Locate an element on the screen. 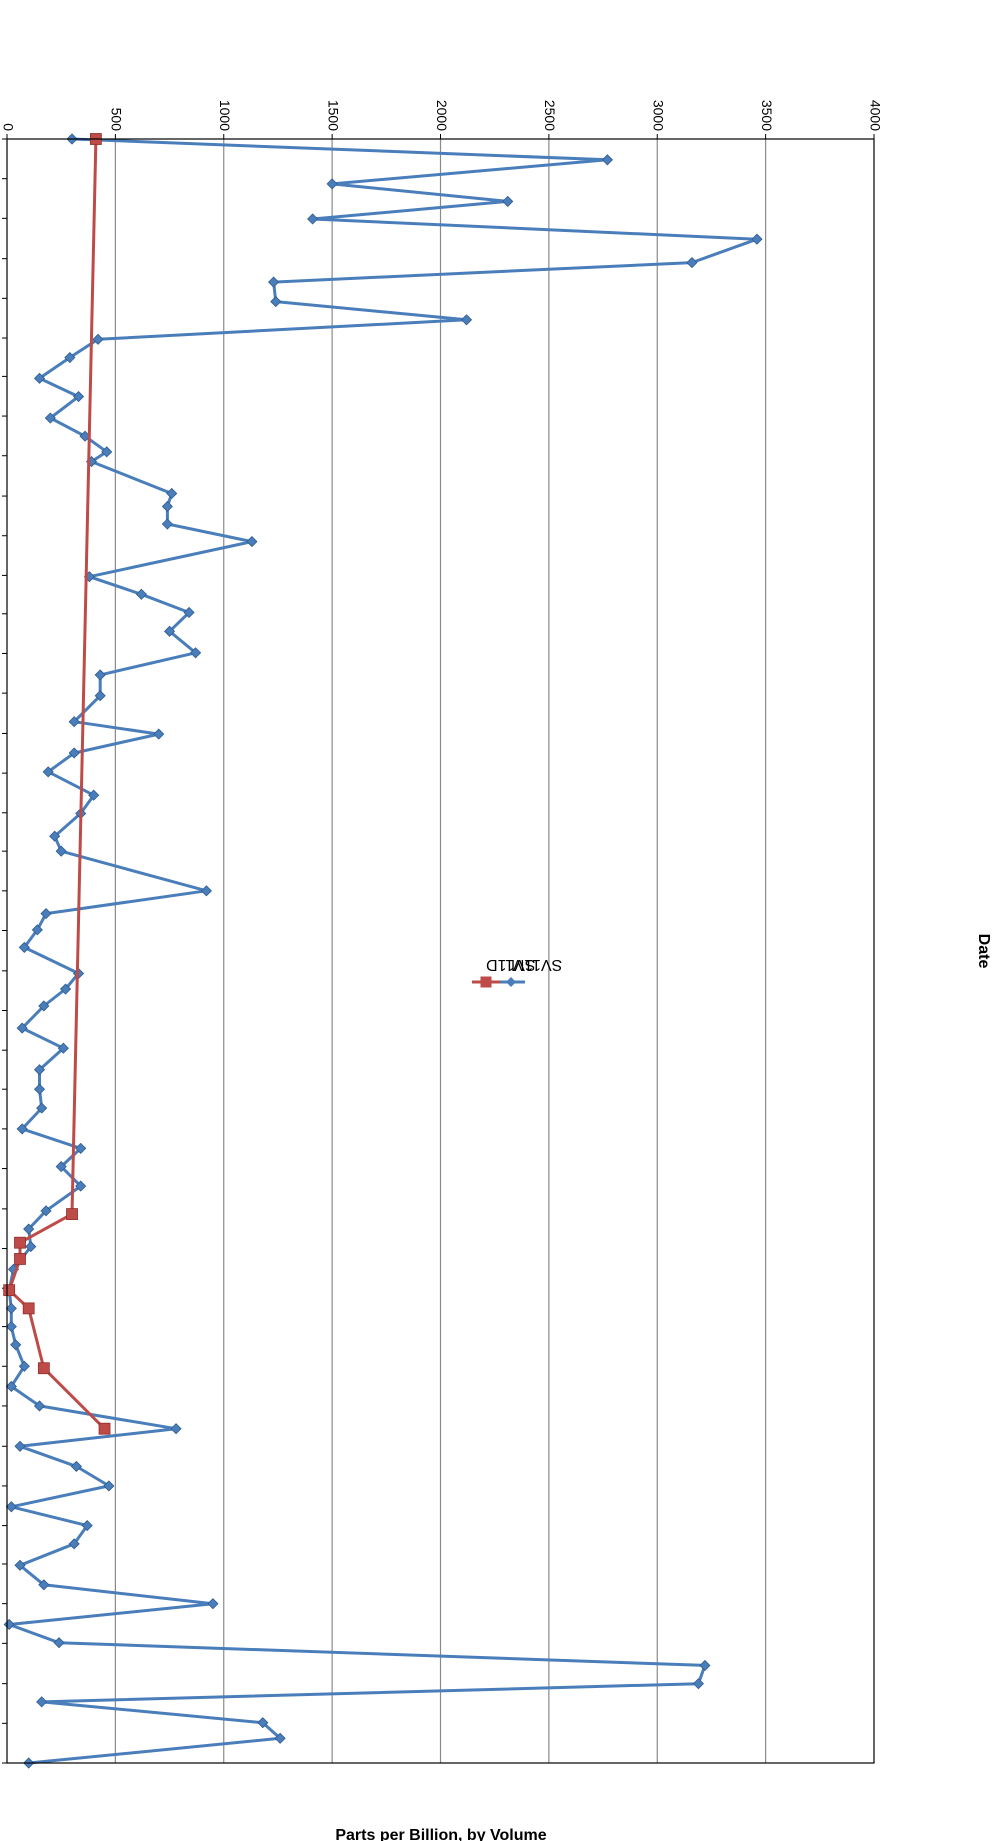  y-axis-title: Parts per Billion, by Volume is located at coordinates (440, 1834).